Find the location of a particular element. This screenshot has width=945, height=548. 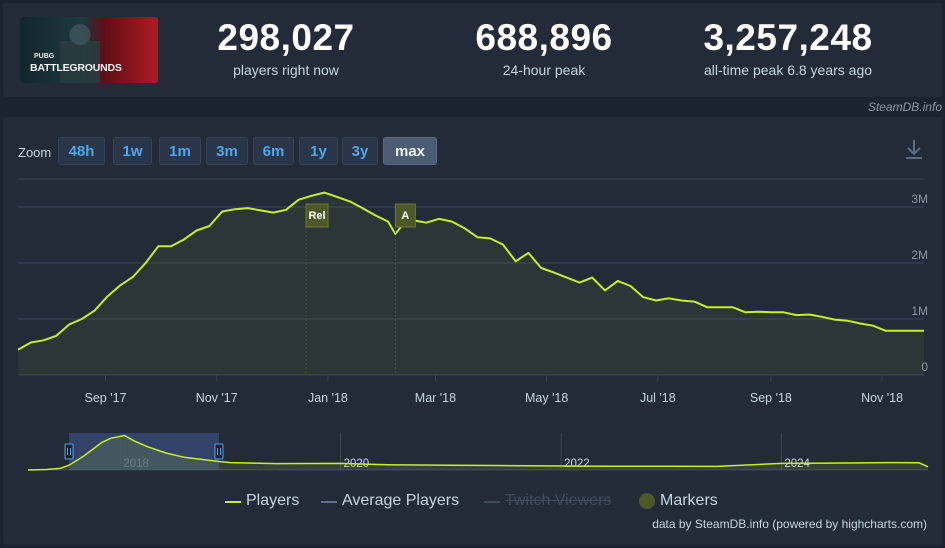

navigator-year-label: 2022 is located at coordinates (577, 464).